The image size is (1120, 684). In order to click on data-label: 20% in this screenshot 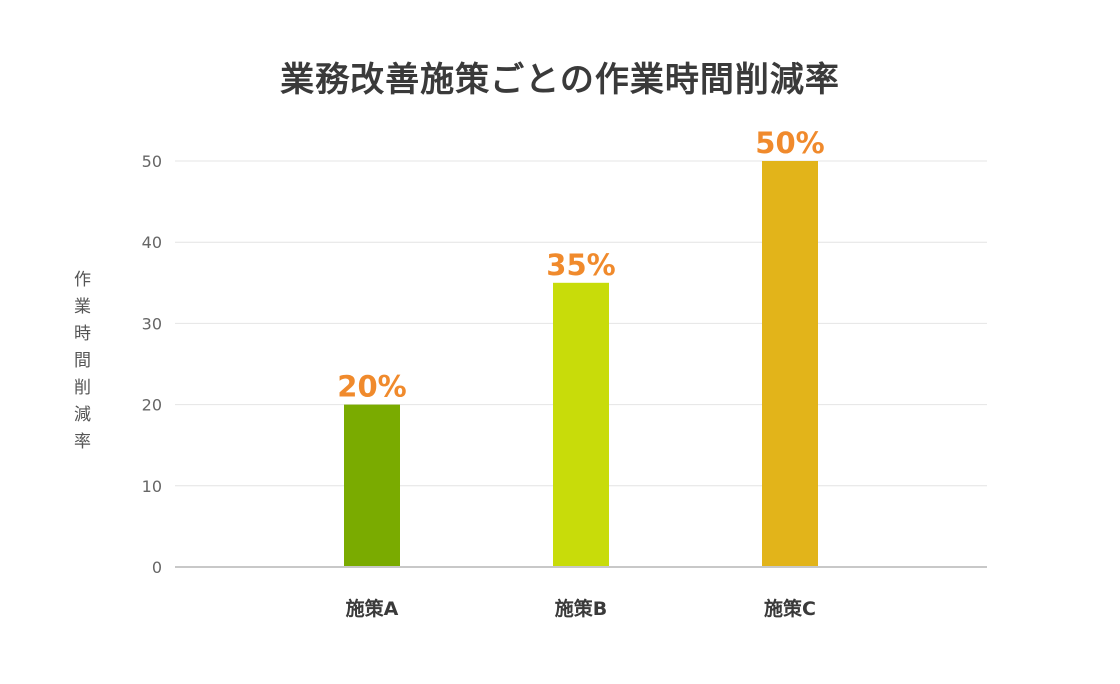, I will do `click(371, 387)`.